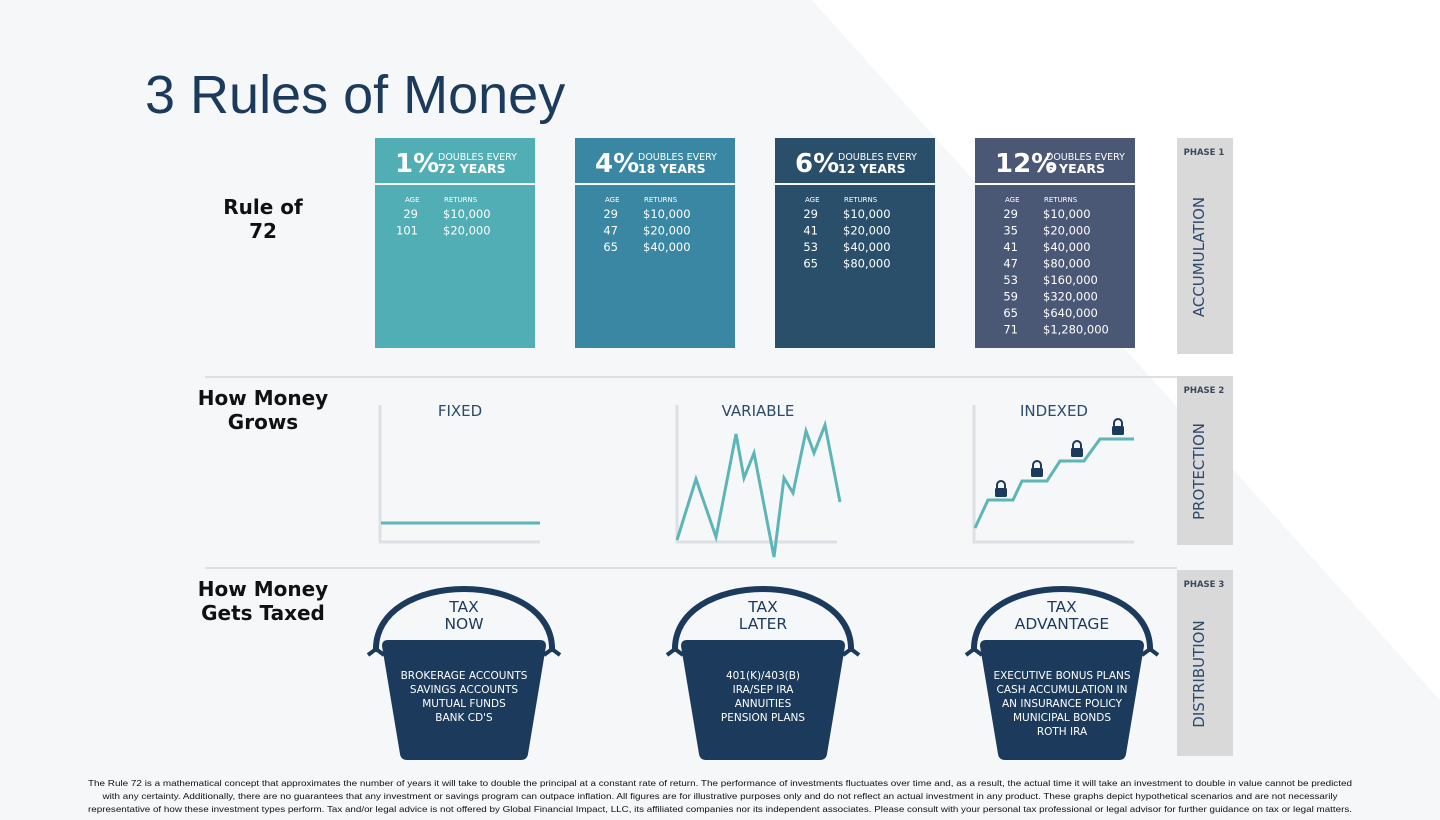 Image resolution: width=1440 pixels, height=820 pixels. I want to click on age: 47, so click(1010, 264).